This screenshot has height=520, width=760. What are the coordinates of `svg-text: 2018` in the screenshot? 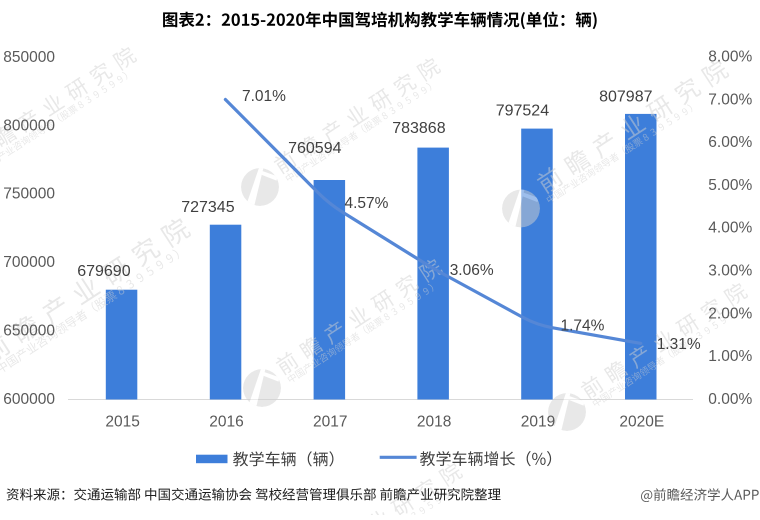 It's located at (434, 421).